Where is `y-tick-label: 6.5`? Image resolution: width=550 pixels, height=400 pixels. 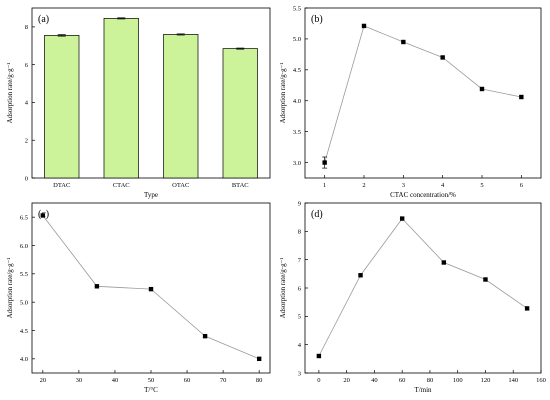
y-tick-label: 6.5 is located at coordinates (24, 217).